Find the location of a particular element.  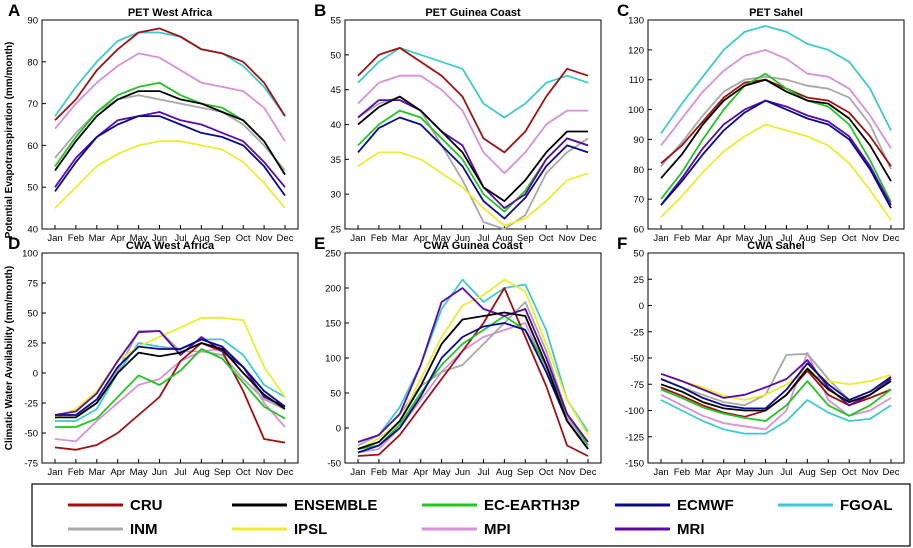

panel-f-series-fgoal-line is located at coordinates (776, 417).